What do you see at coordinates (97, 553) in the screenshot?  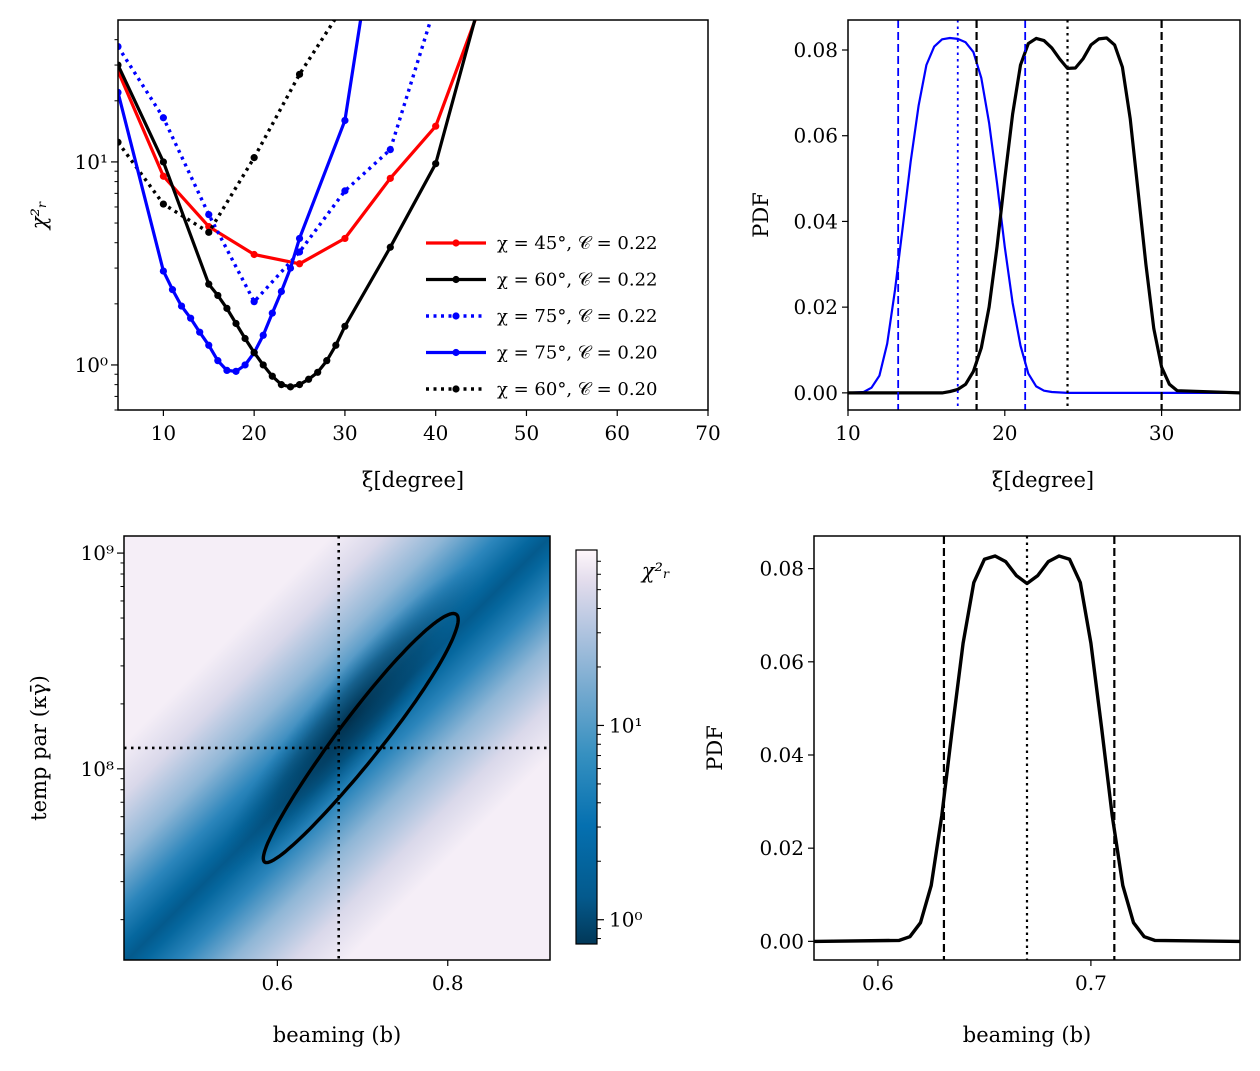 I see `y-tick-label: 10⁹` at bounding box center [97, 553].